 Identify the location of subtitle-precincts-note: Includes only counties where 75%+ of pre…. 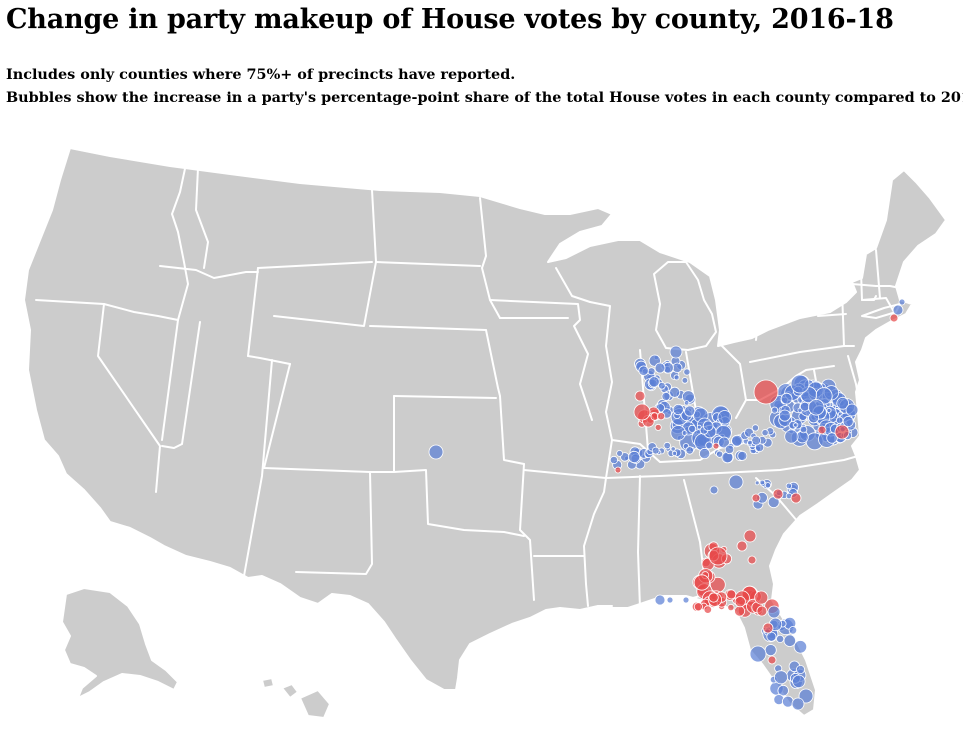
(261, 74).